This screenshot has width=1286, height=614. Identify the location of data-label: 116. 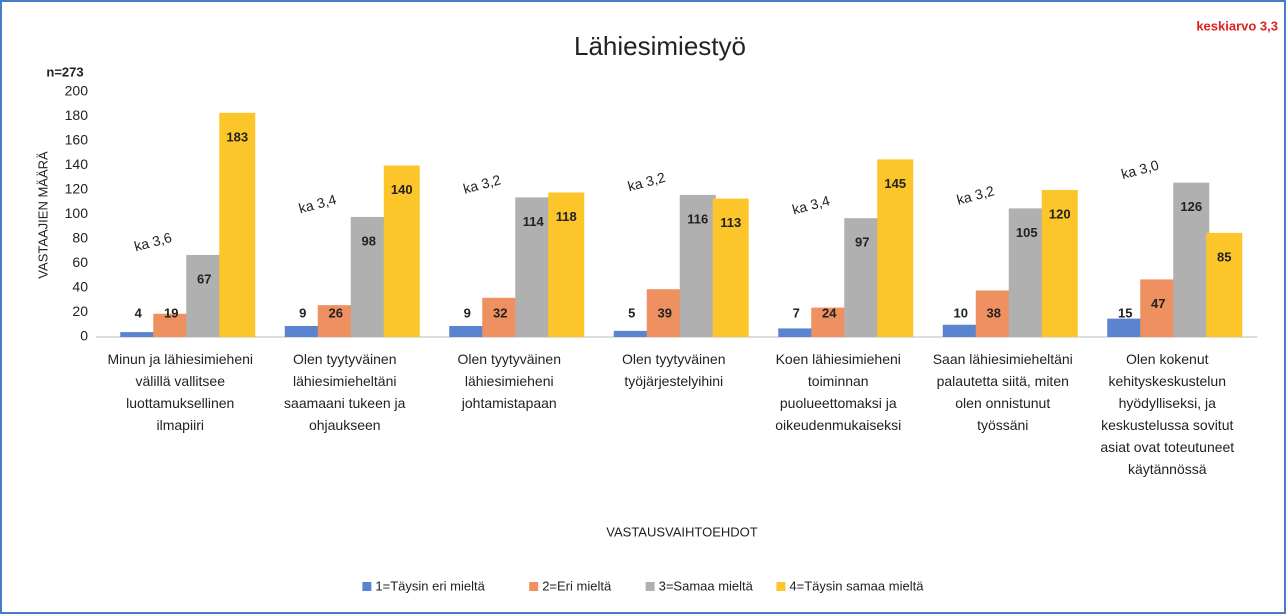
(697, 218).